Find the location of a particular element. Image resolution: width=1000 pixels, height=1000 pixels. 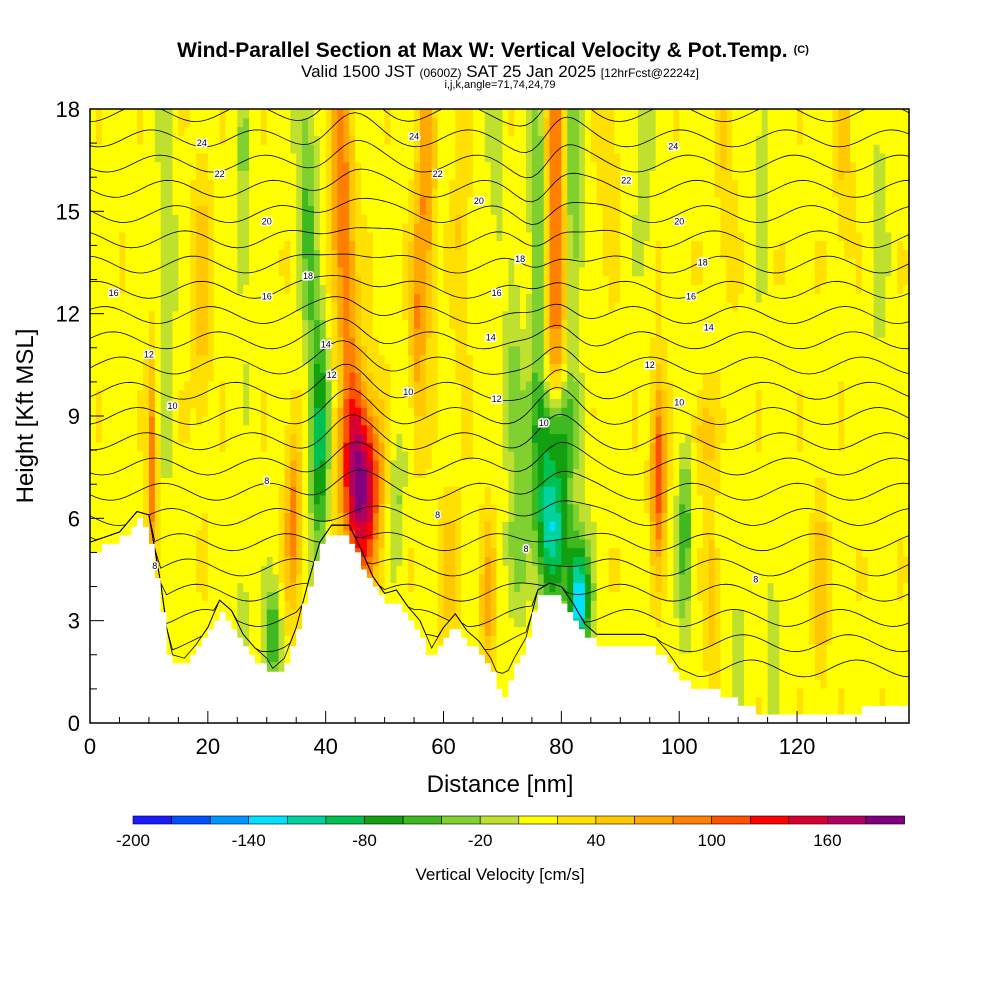

x-tick-label: 80 is located at coordinates (561, 746).